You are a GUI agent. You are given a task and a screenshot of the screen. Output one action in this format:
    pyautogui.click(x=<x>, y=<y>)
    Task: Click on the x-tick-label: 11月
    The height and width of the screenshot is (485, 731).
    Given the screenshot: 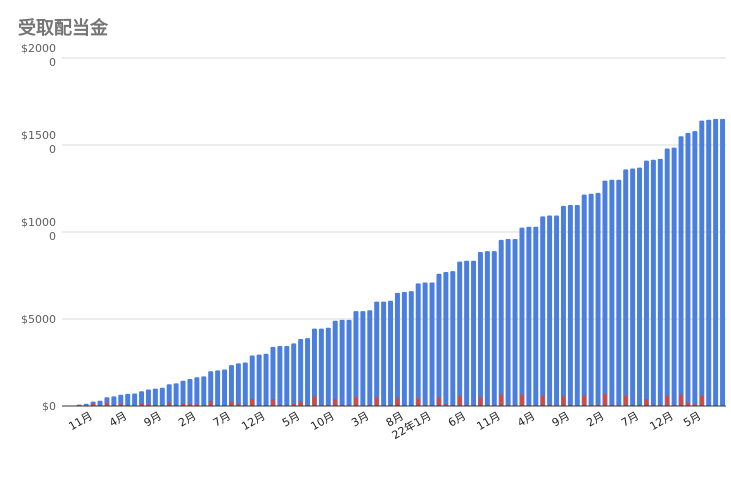 What is the action you would take?
    pyautogui.click(x=80, y=421)
    